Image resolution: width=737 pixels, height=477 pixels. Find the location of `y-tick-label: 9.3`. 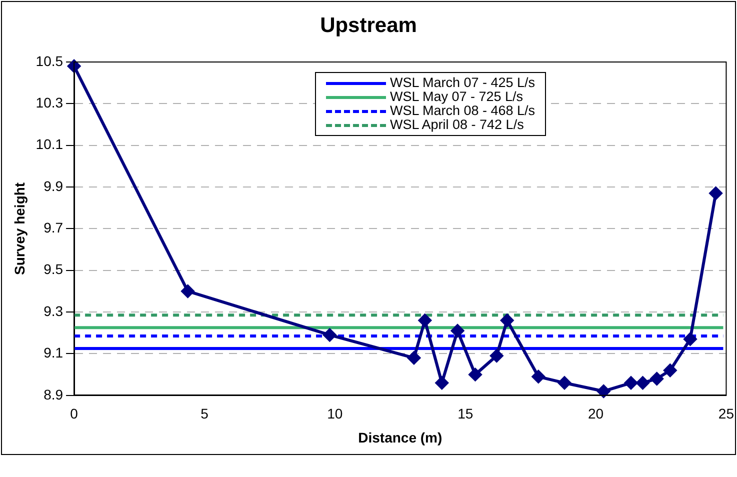

y-tick-label: 9.3 is located at coordinates (54, 310).